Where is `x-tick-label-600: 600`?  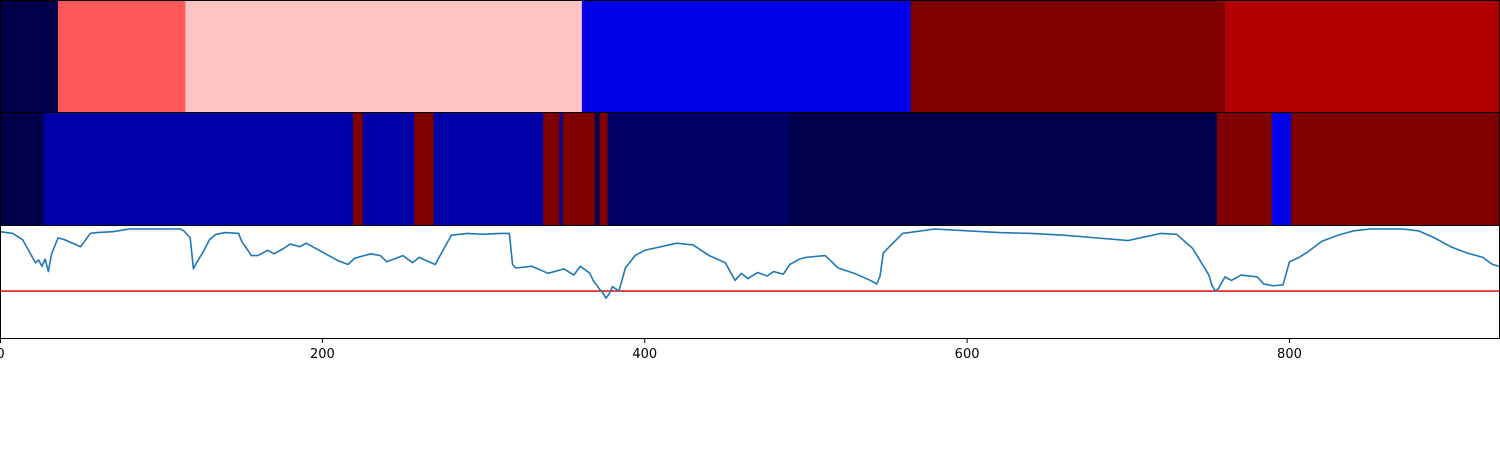 x-tick-label-600: 600 is located at coordinates (967, 354).